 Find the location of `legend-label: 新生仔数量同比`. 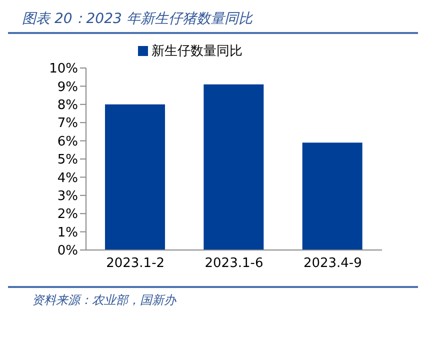

legend-label: 新生仔数量同比 is located at coordinates (197, 51).